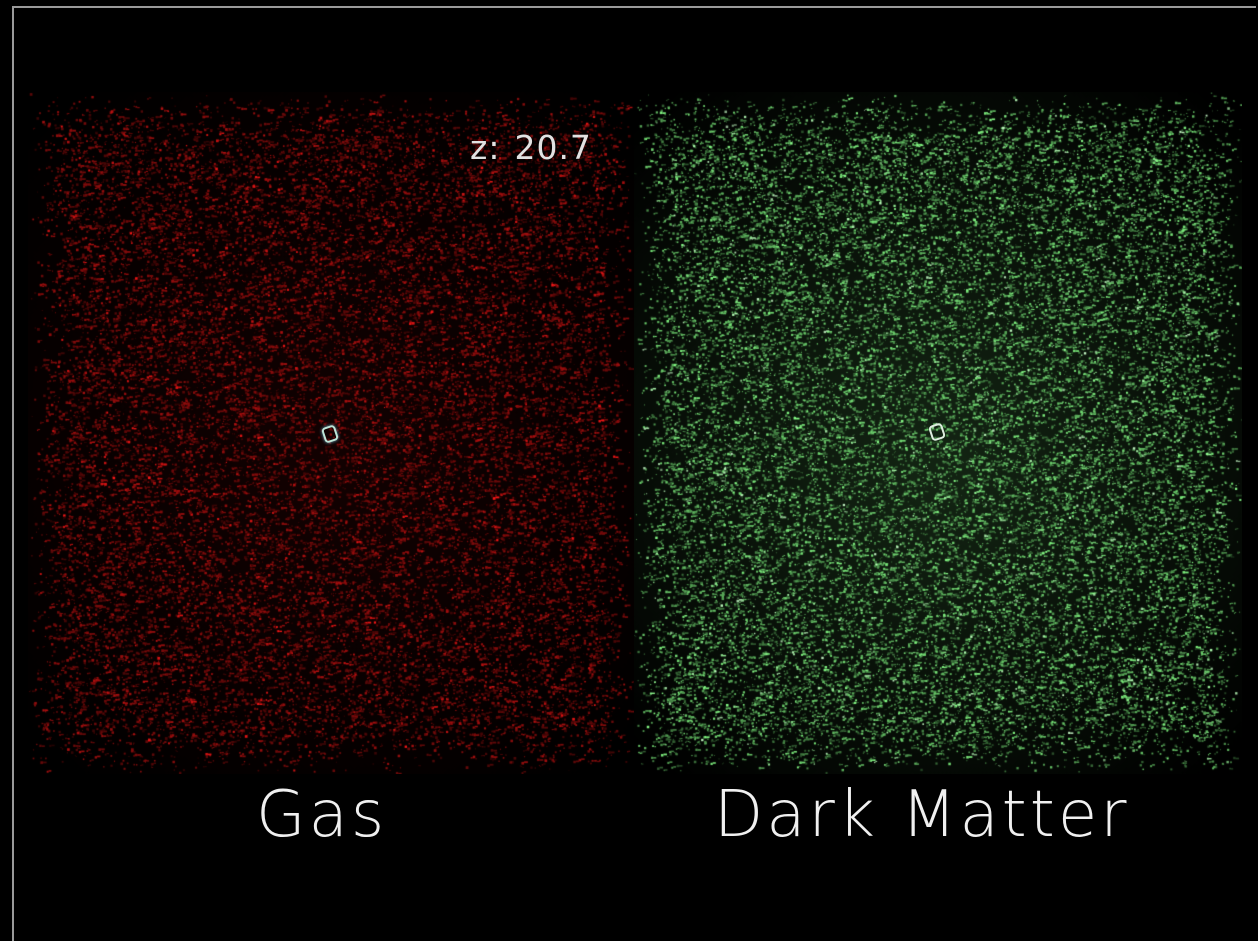 This screenshot has width=1258, height=941. Describe the element at coordinates (485, 147) in the screenshot. I see `redshift-label: z:` at that location.